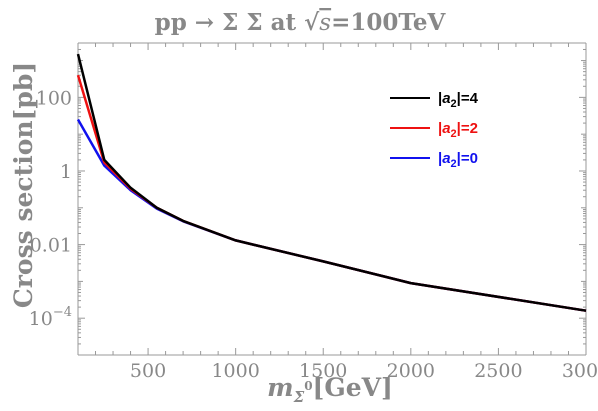 This screenshot has width=598, height=411. Describe the element at coordinates (280, 387) in the screenshot. I see `x-label-symbol: m` at that location.